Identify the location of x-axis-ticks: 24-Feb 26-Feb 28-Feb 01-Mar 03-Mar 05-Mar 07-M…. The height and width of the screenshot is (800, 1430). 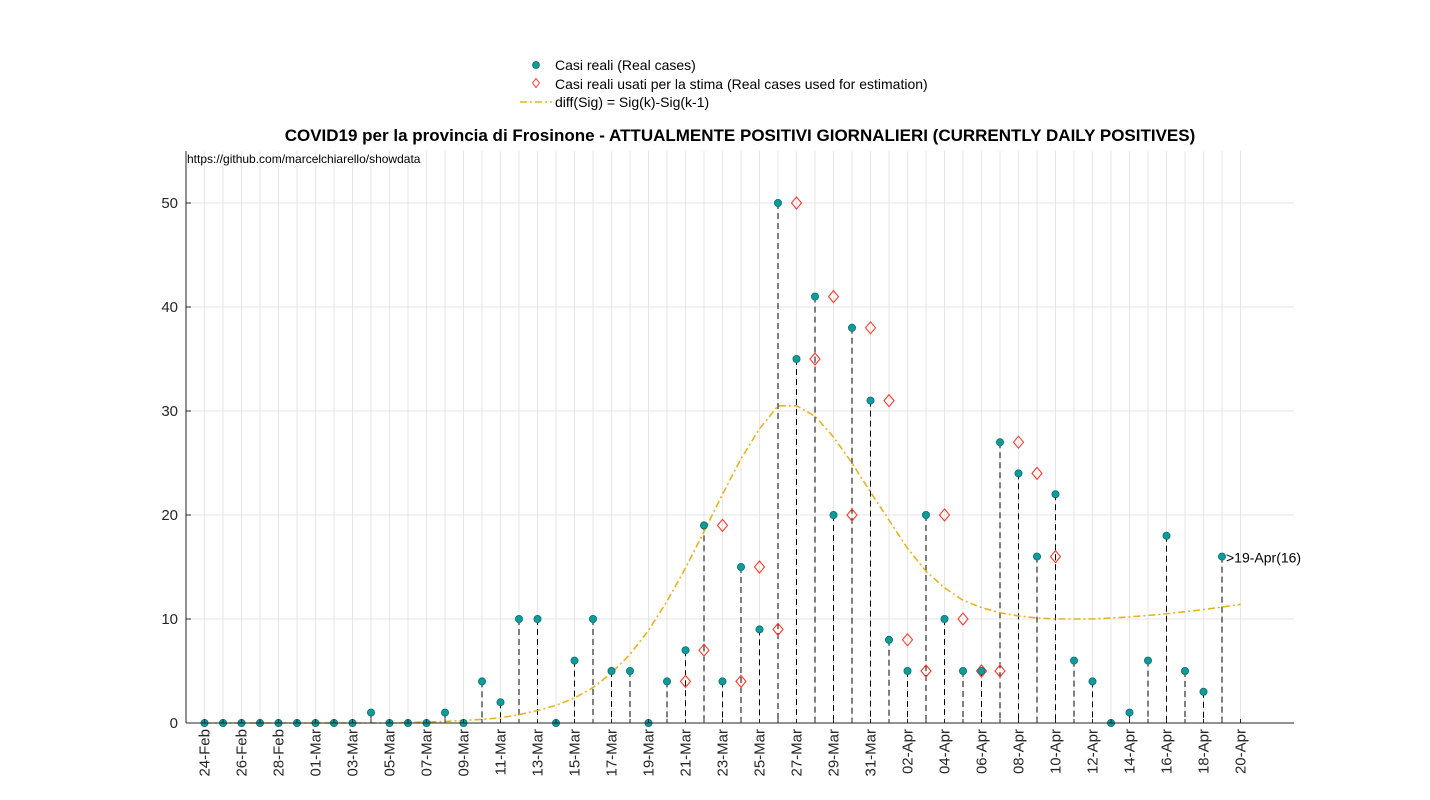
(723, 748).